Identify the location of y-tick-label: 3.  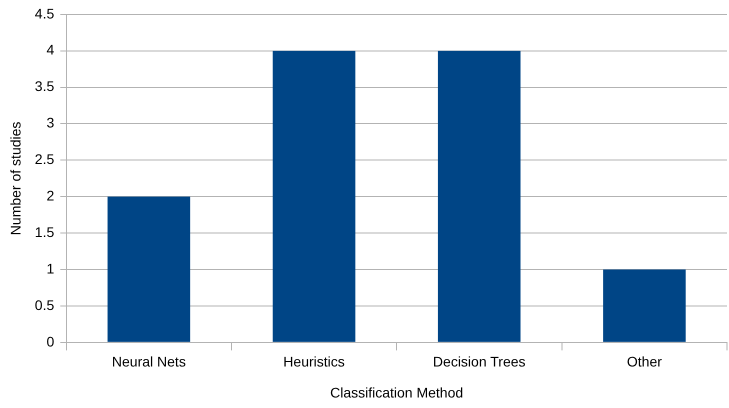
(50, 122).